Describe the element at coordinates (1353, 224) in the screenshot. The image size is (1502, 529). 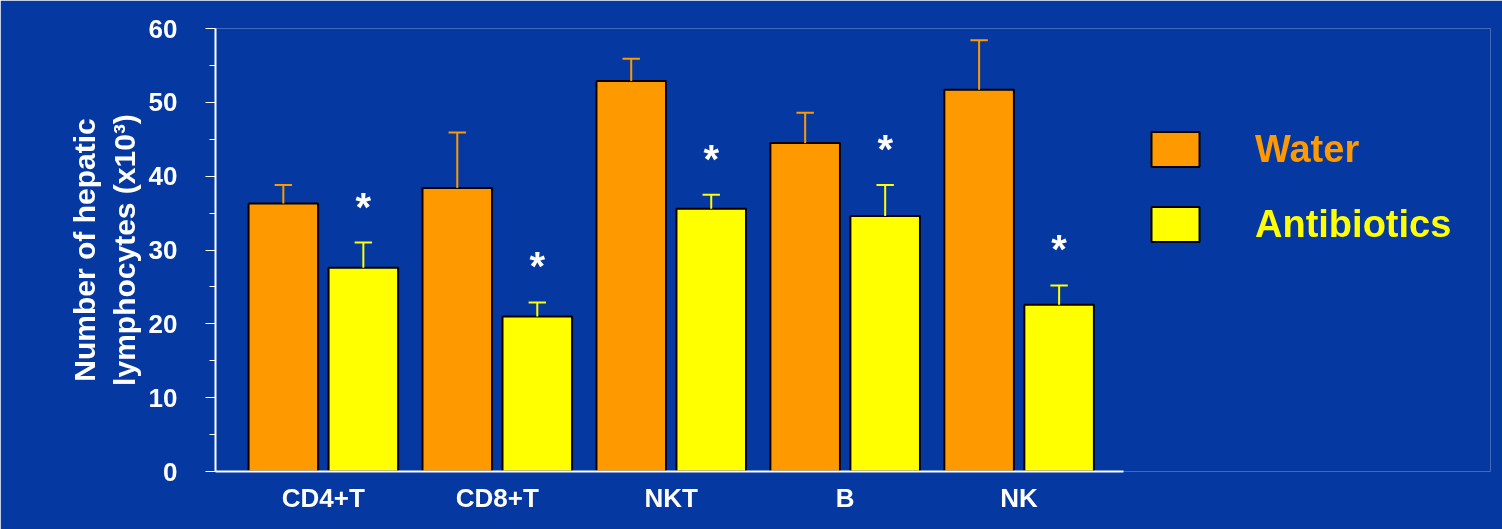
I see `legend-label: Antibiotics` at that location.